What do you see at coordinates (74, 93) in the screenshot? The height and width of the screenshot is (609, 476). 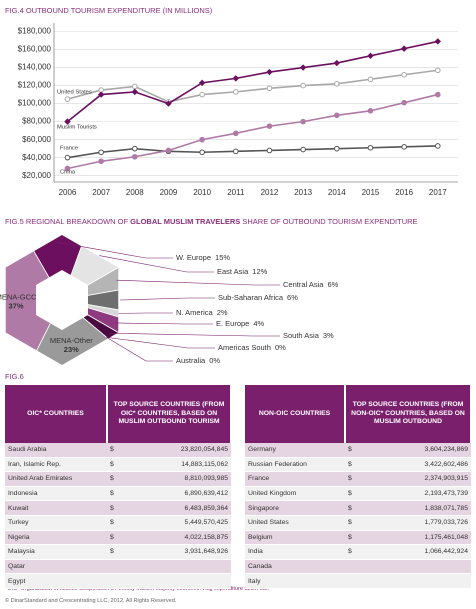 I see `series-label: United States` at bounding box center [74, 93].